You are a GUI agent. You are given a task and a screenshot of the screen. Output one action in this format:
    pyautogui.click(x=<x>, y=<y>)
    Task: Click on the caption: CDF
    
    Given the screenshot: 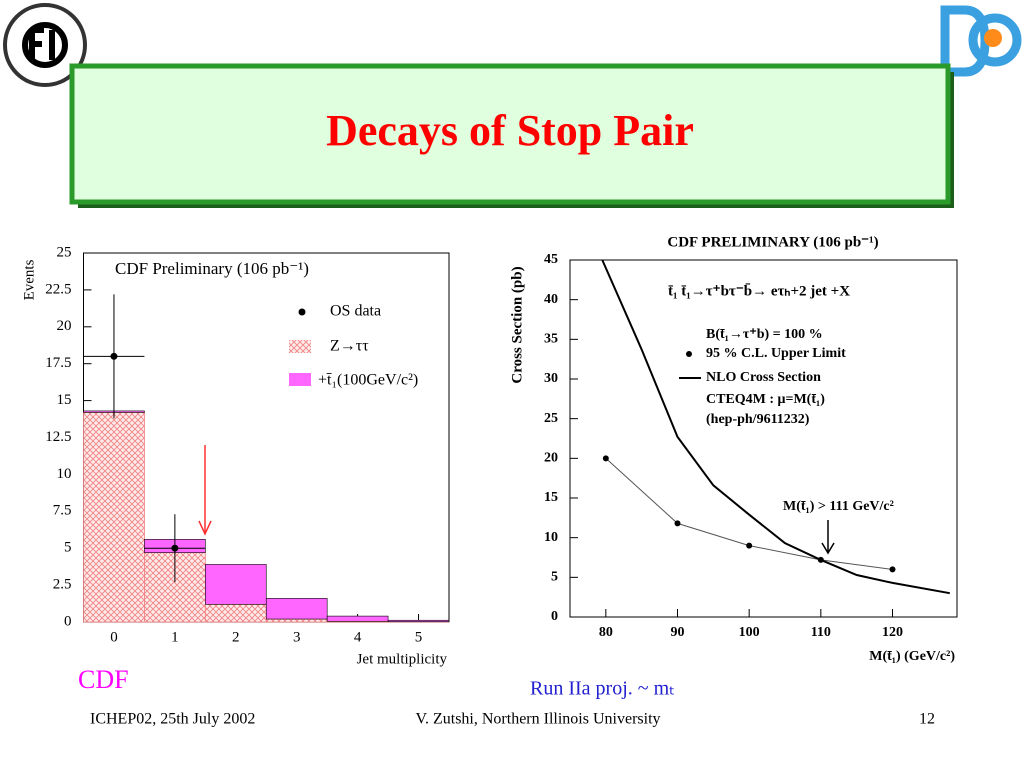 What is the action you would take?
    pyautogui.click(x=103, y=679)
    